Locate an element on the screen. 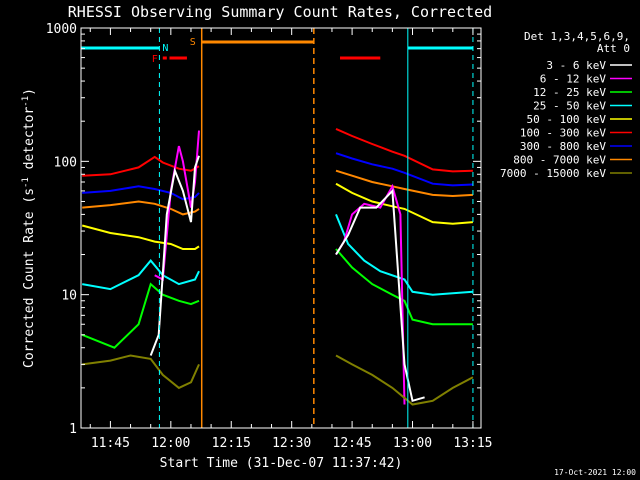 This screenshot has width=640, height=480. night-flag-label: N is located at coordinates (165, 48).